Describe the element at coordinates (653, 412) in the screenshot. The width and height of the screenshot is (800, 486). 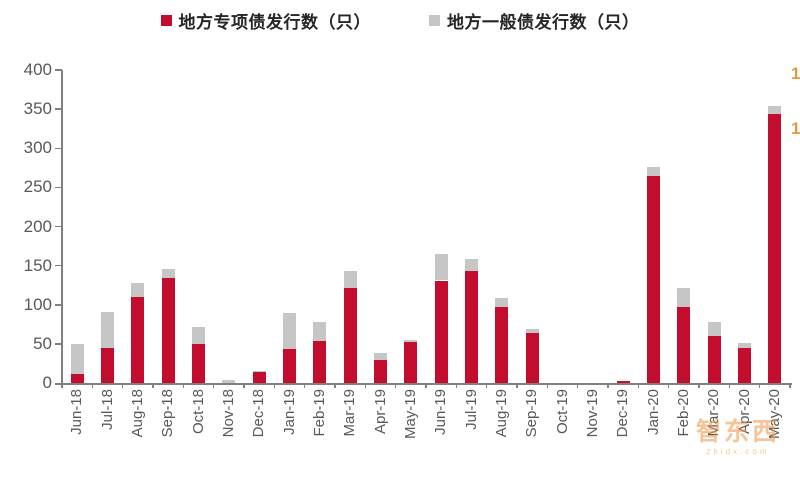
I see `x-axis-label: Jan-20` at that location.